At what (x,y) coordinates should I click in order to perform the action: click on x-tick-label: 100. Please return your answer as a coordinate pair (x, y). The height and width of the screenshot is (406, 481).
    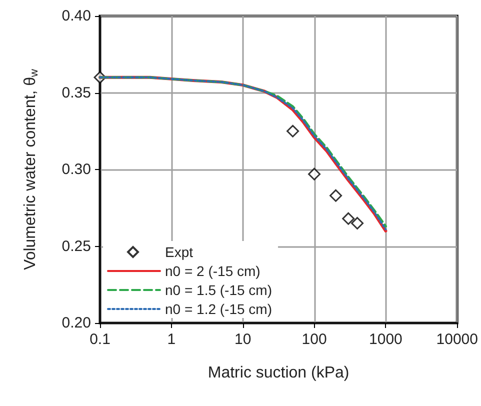
    Looking at the image, I should click on (314, 339).